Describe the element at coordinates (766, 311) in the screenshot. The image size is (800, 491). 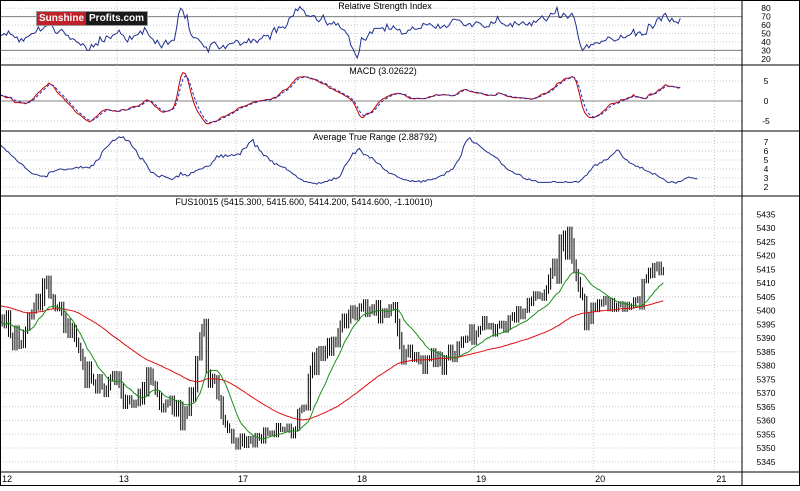
I see `y-tick-label: 5400` at that location.